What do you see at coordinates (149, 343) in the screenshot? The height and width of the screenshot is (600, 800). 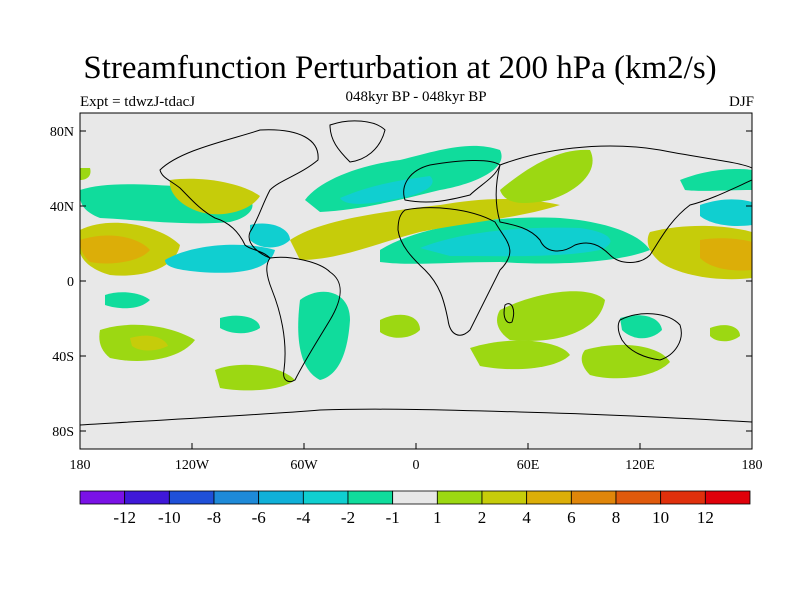 I see `contour-pos2-south-pacific` at bounding box center [149, 343].